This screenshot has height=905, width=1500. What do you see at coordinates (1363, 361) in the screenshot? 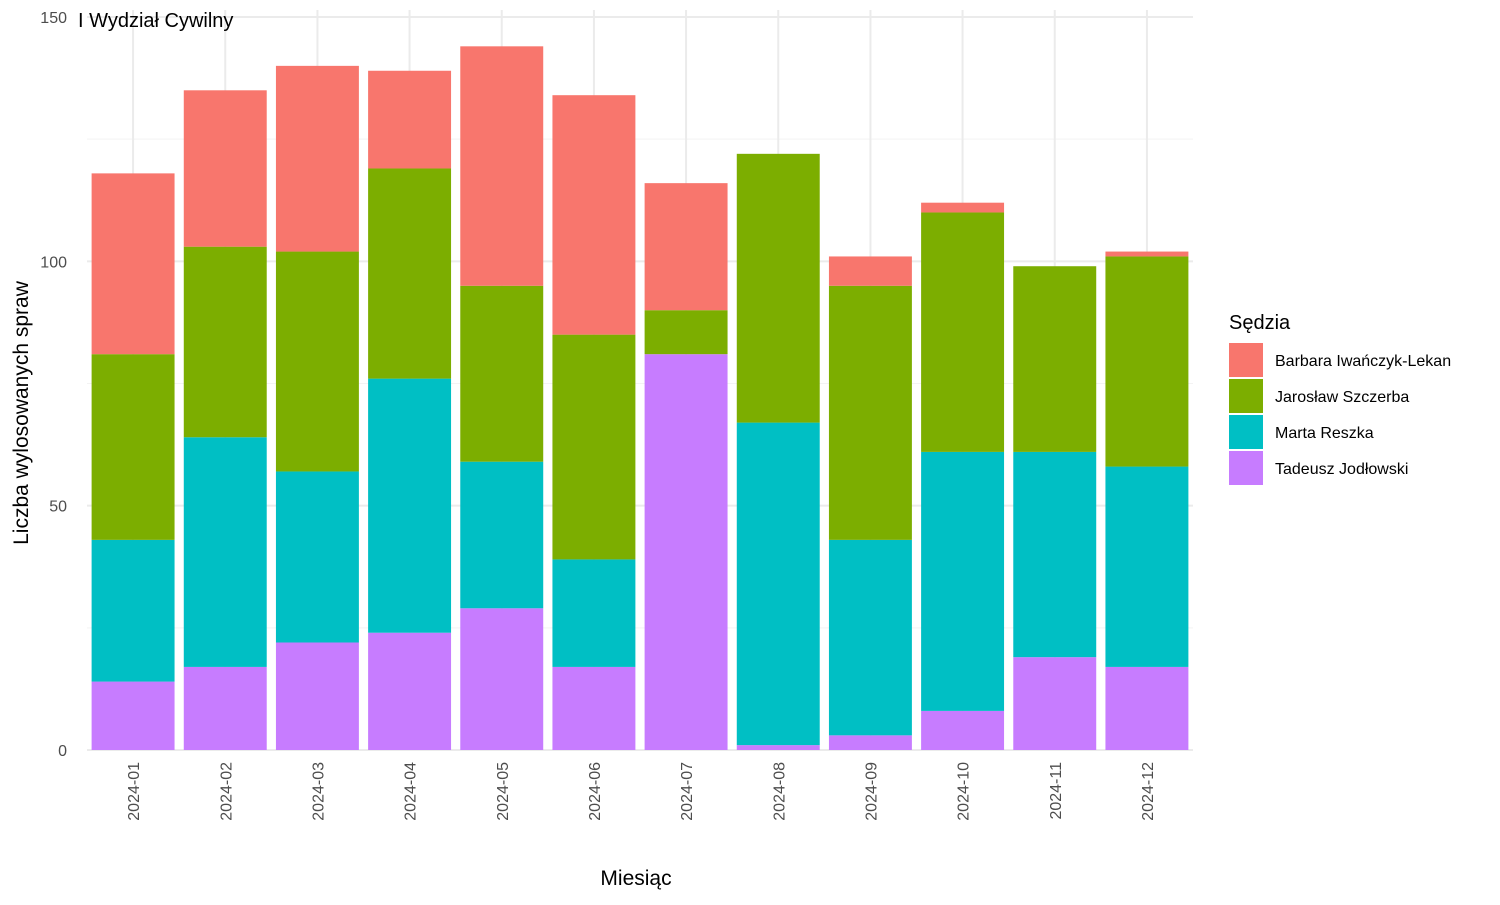
I see `legend-label: Barbara Iwańczyk-Lekan` at bounding box center [1363, 361].